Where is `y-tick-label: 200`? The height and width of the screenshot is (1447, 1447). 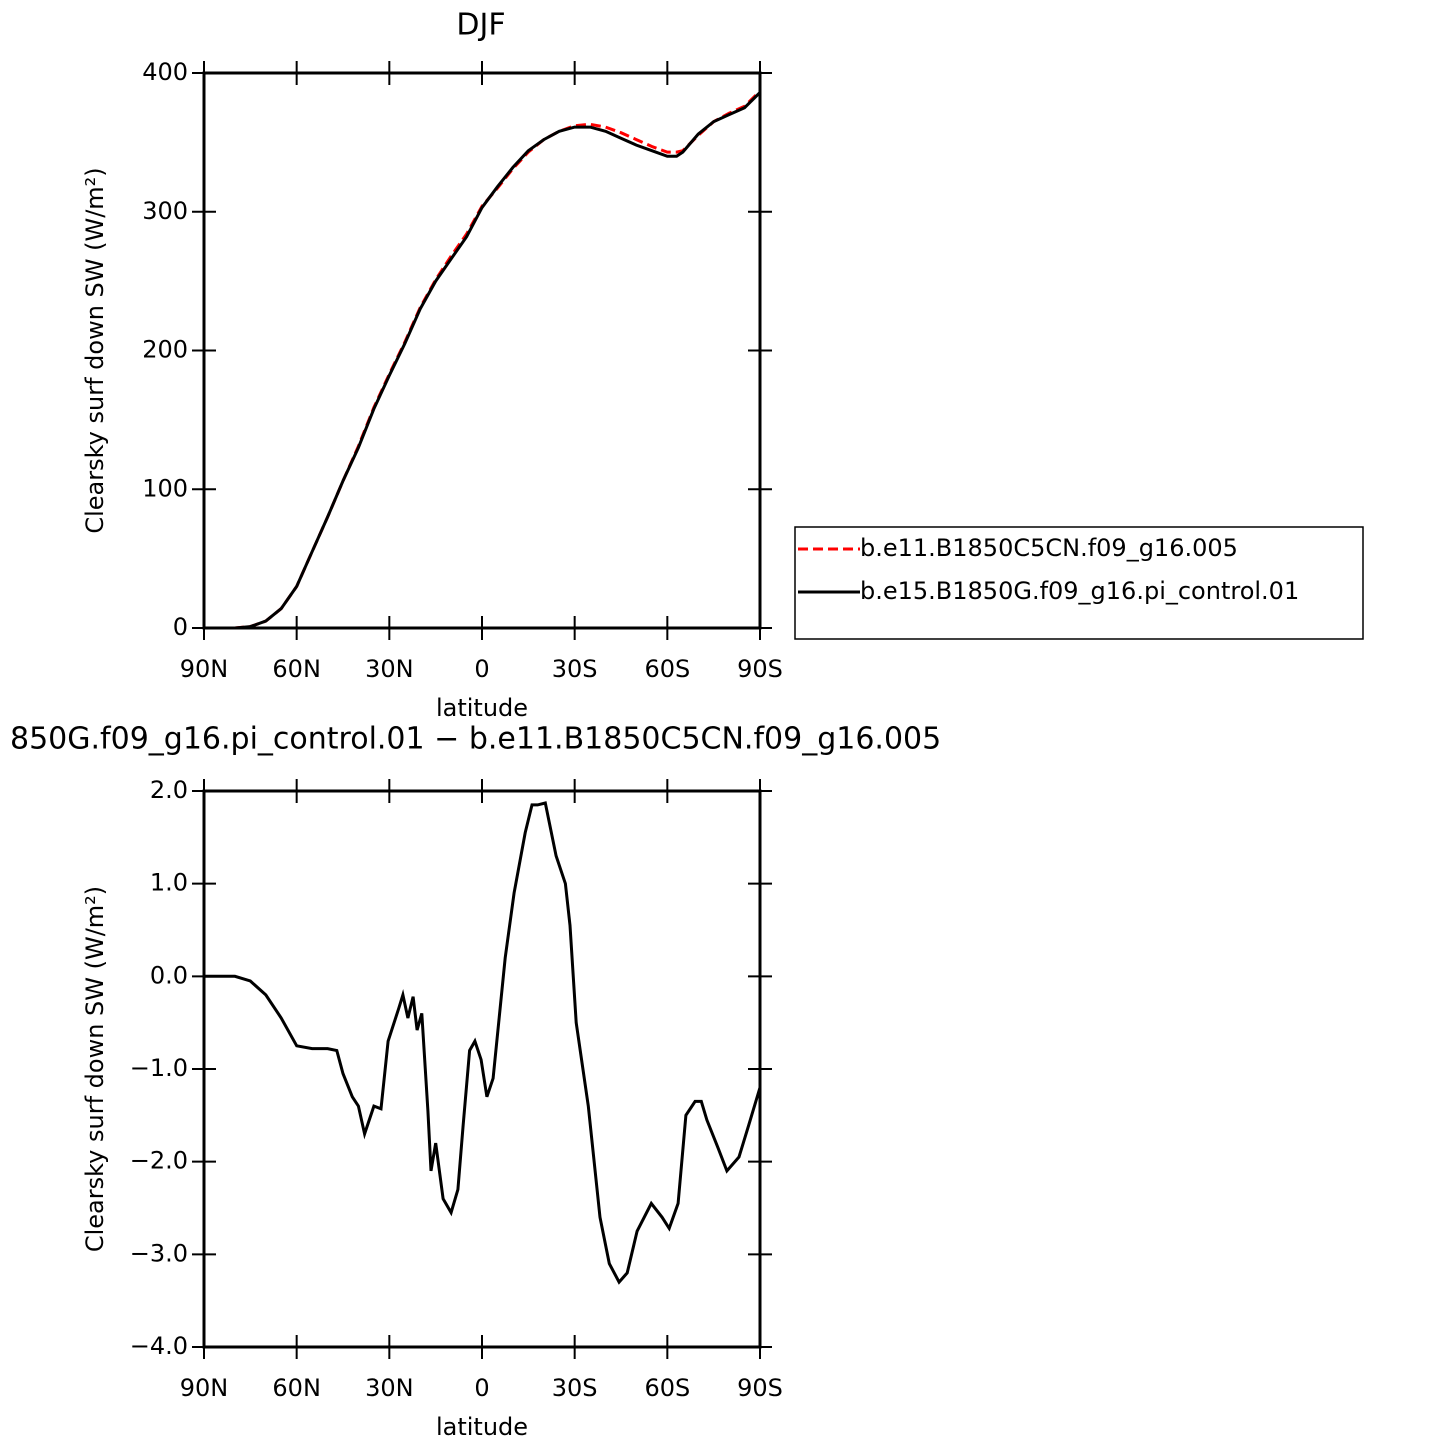
y-tick-label: 200 is located at coordinates (165, 350).